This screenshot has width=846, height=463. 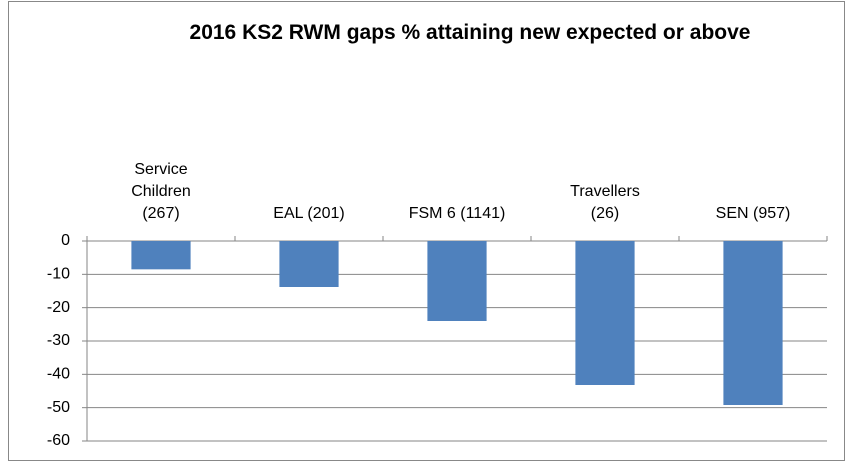 I want to click on y-tick-label: -50, so click(x=58, y=407).